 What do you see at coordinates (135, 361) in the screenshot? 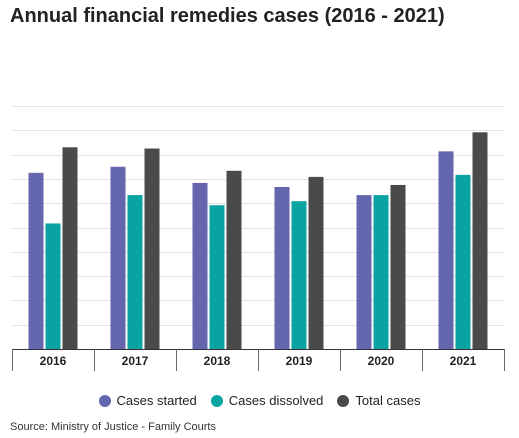
I see `x-tick-label-2017: 2017` at bounding box center [135, 361].